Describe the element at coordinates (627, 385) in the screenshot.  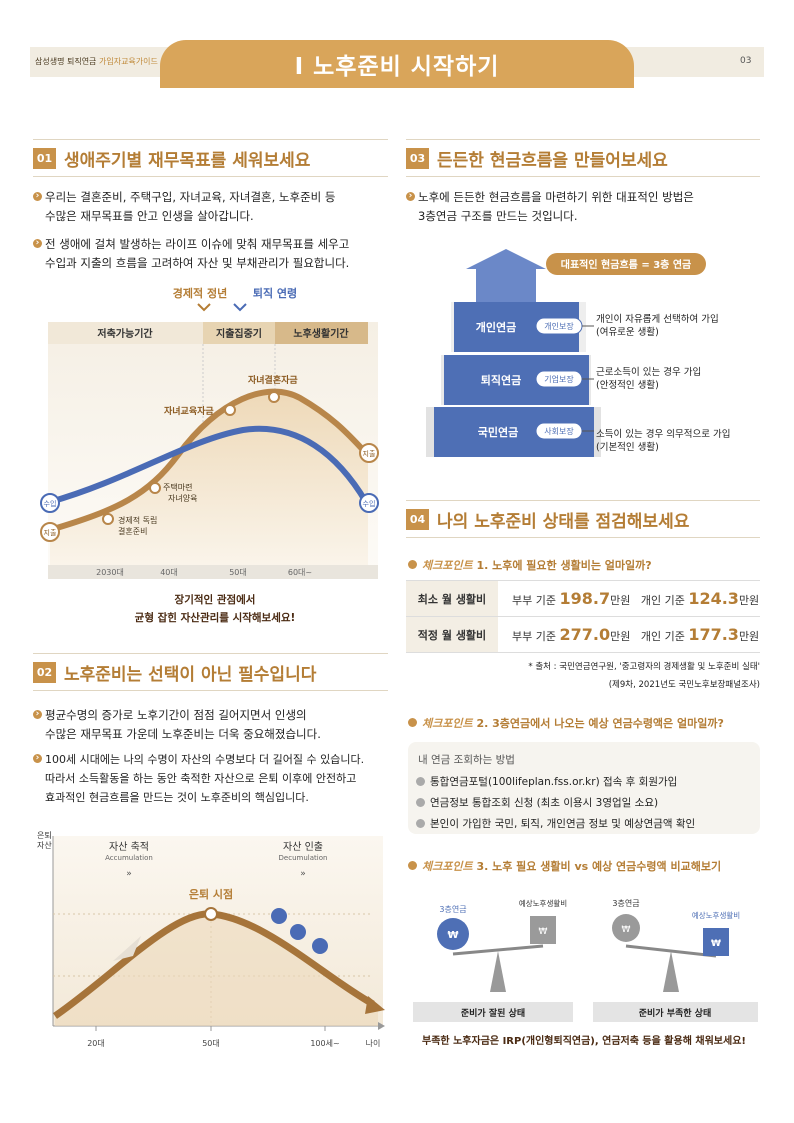
I see `tier-desc: (안정적인 생활)` at that location.